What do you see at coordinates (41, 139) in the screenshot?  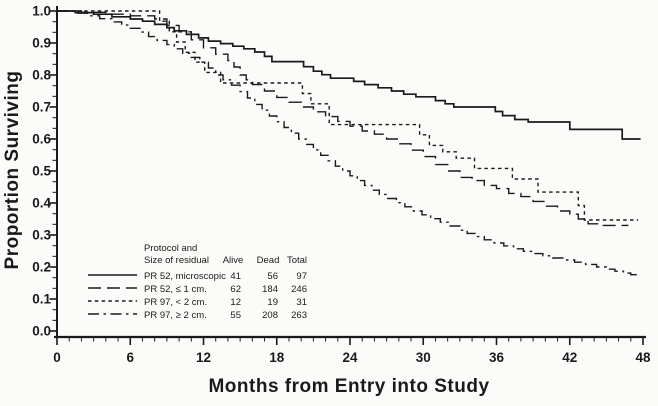 I see `y-tick-label: 0.6` at bounding box center [41, 139].